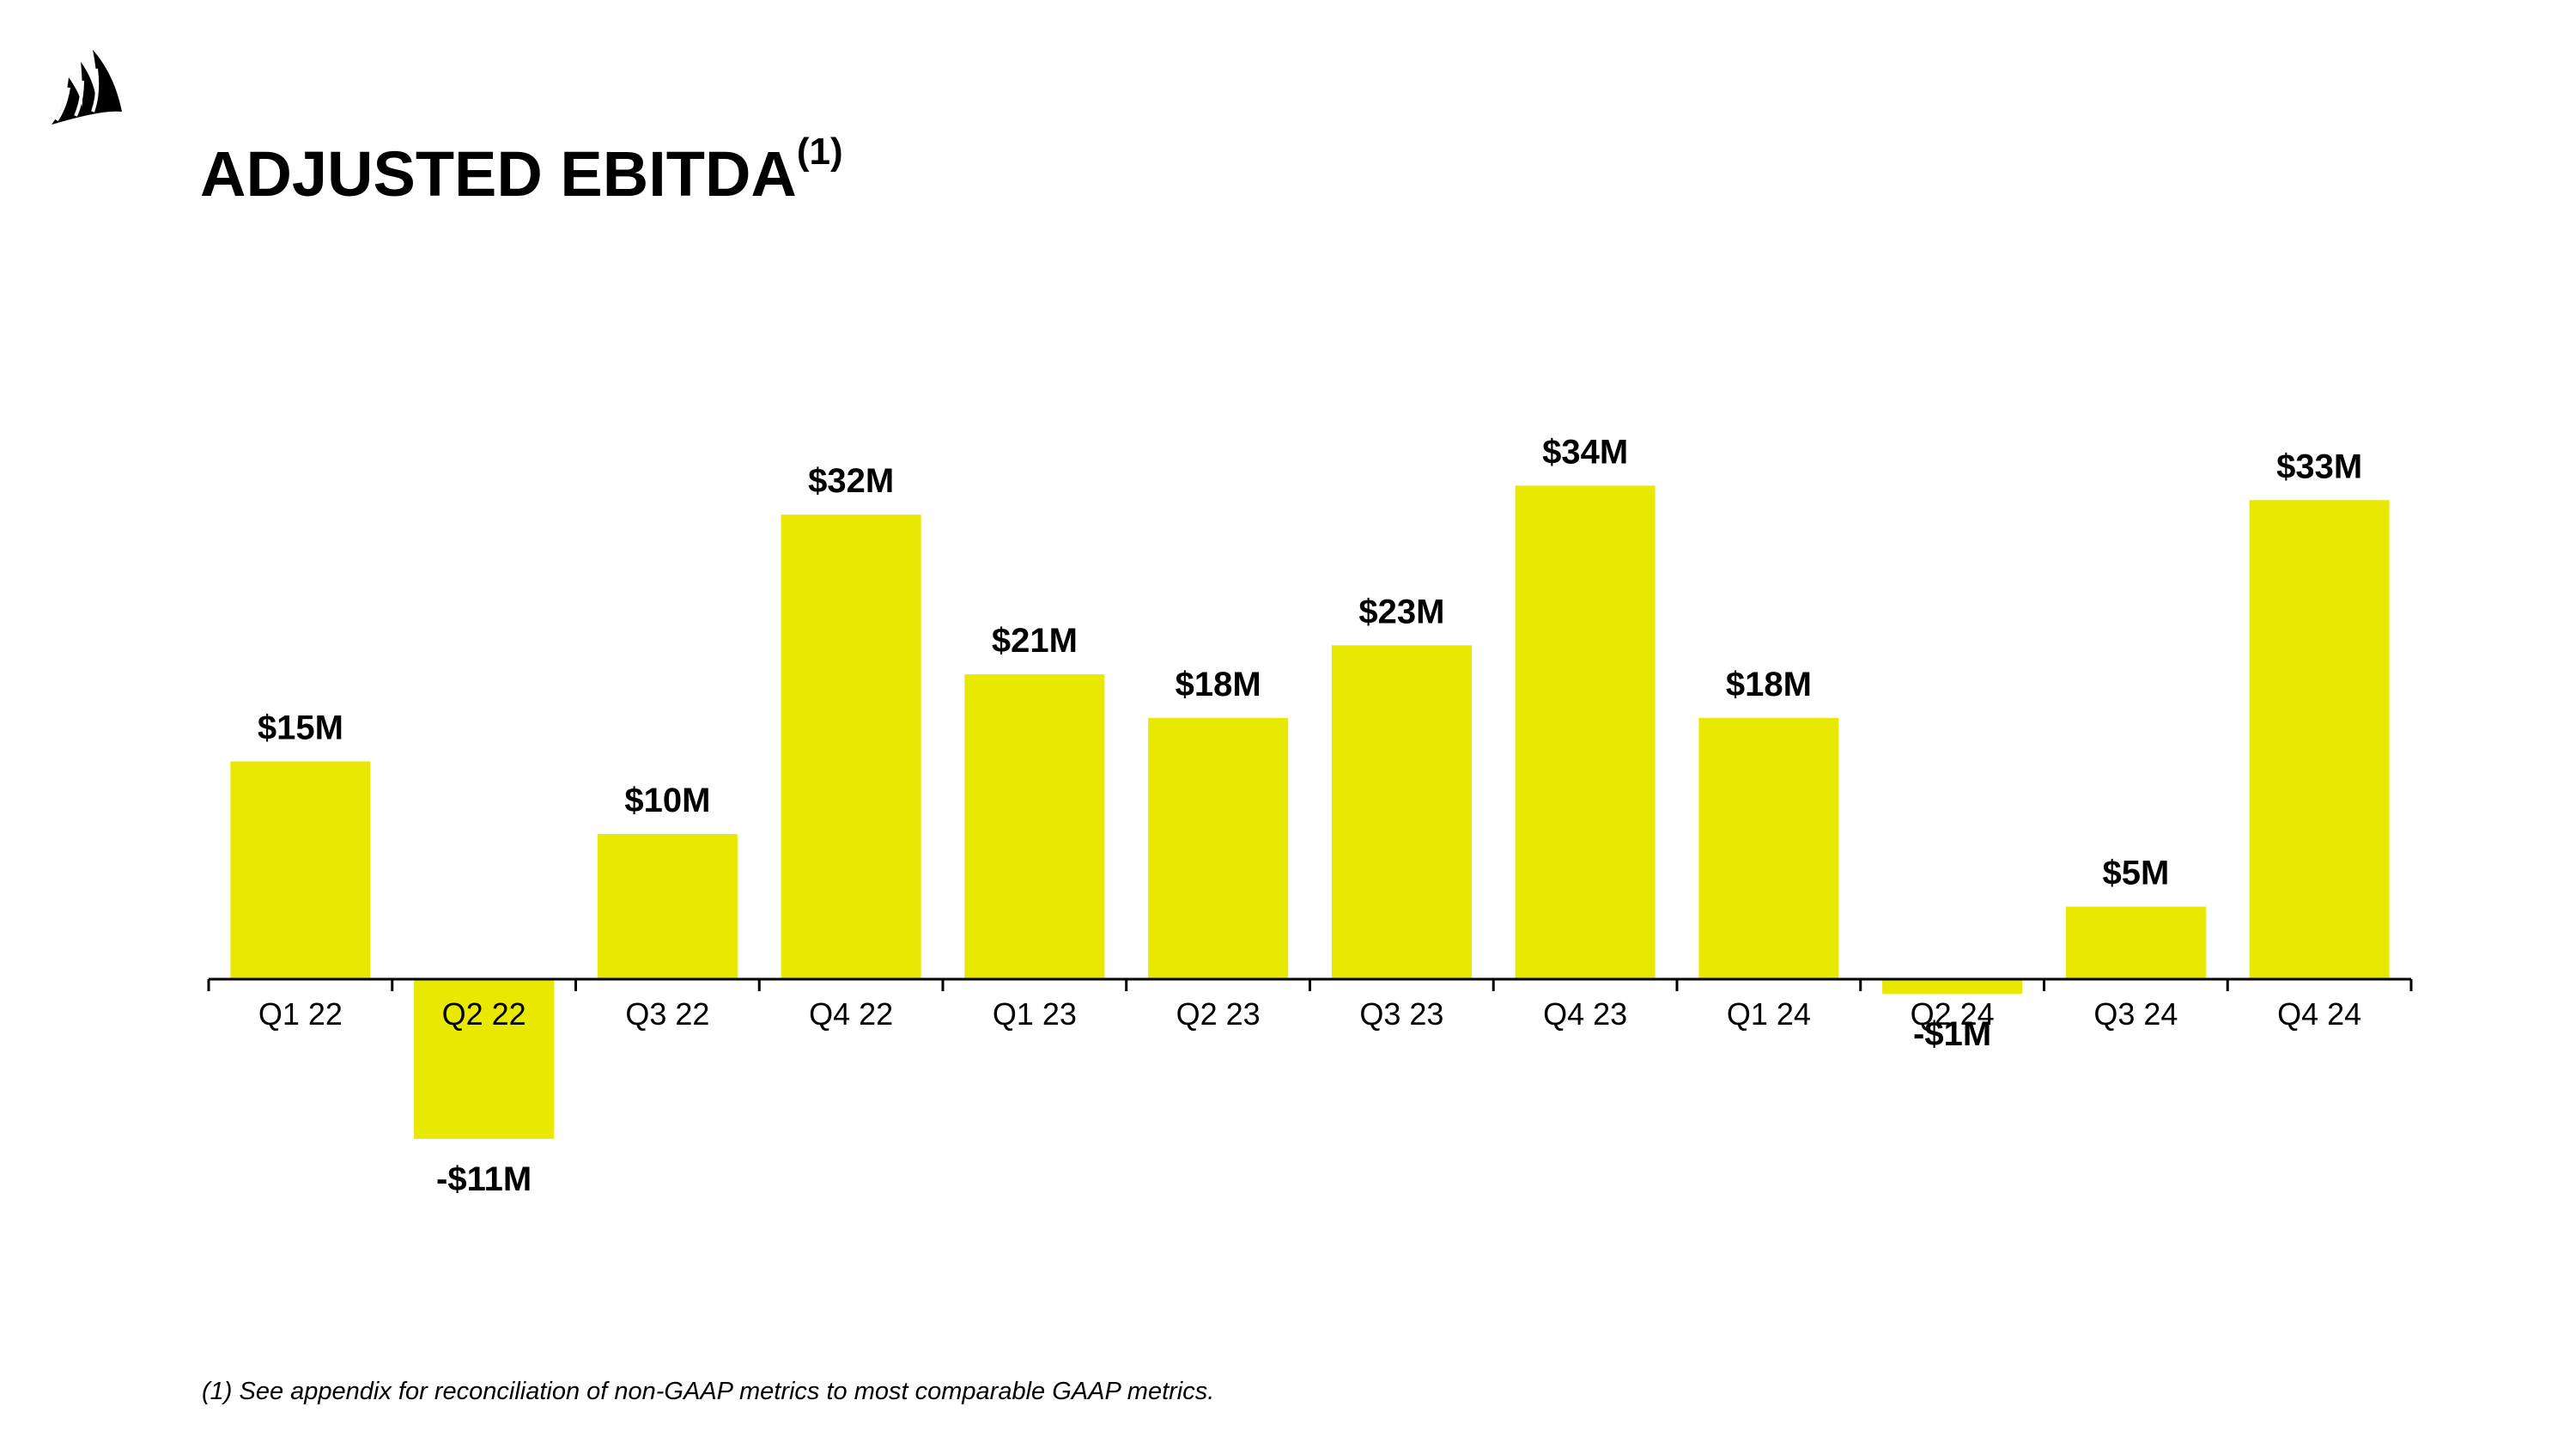 This screenshot has height=1449, width=2576. Describe the element at coordinates (2135, 873) in the screenshot. I see `data-label: $5M` at that location.